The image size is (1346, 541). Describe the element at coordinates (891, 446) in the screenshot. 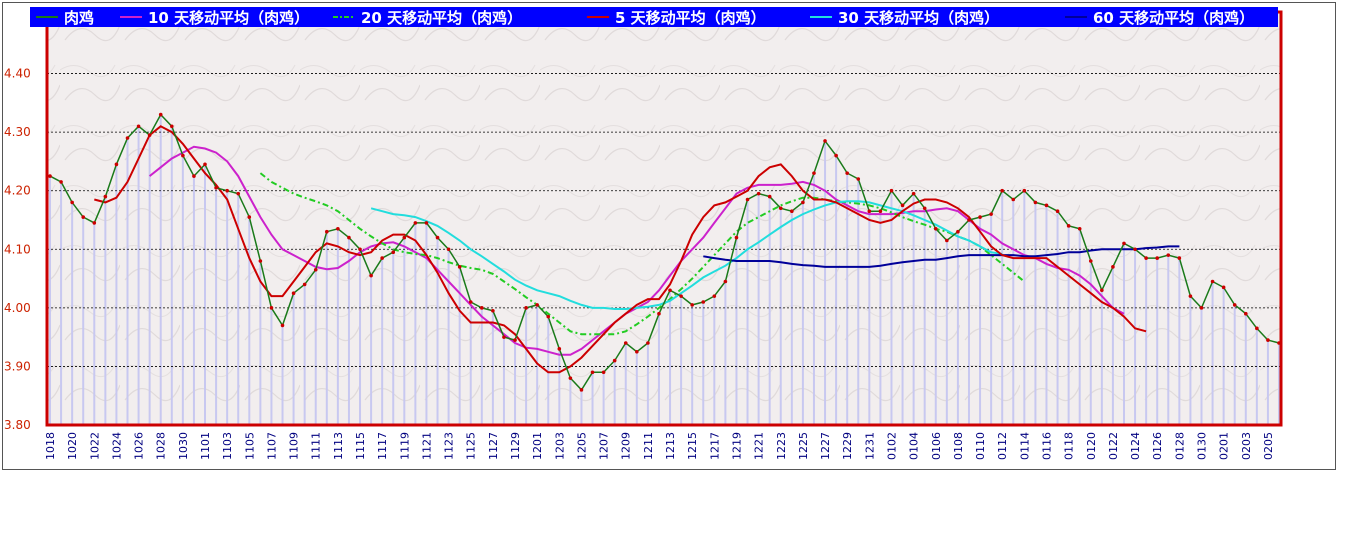

I see `x-tick-label: 0102` at that location.